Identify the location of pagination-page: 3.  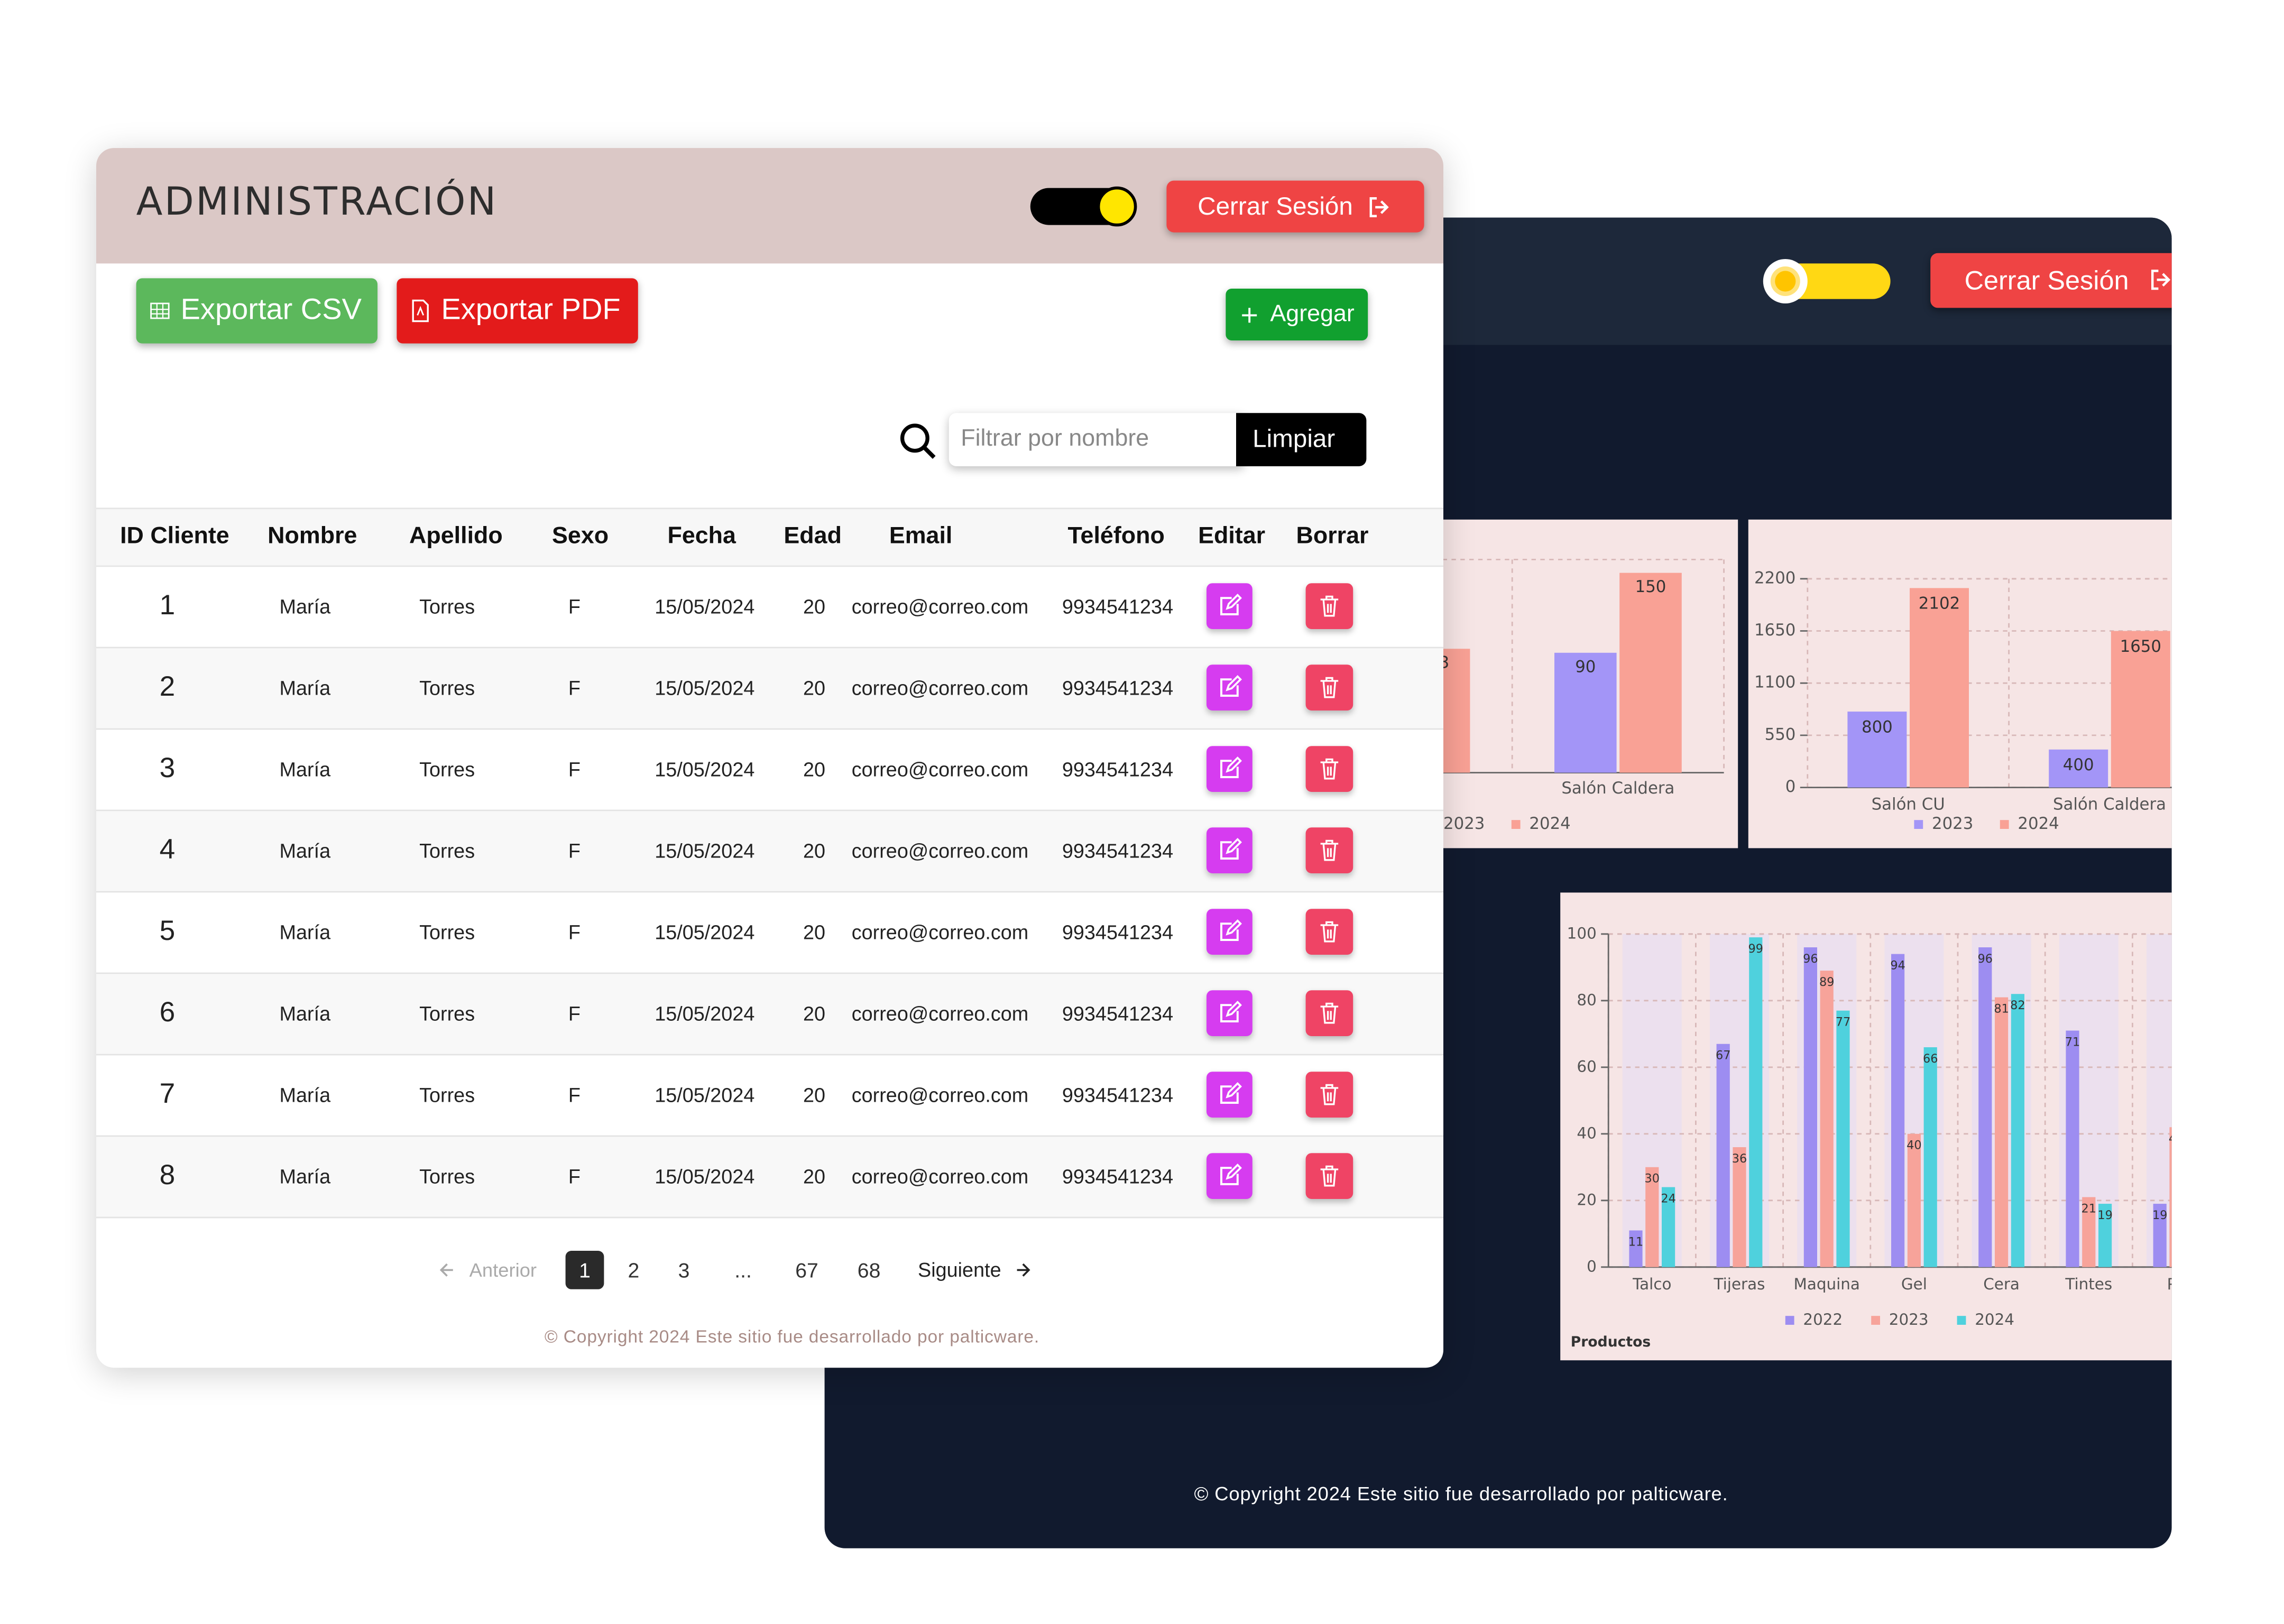
(684, 1270).